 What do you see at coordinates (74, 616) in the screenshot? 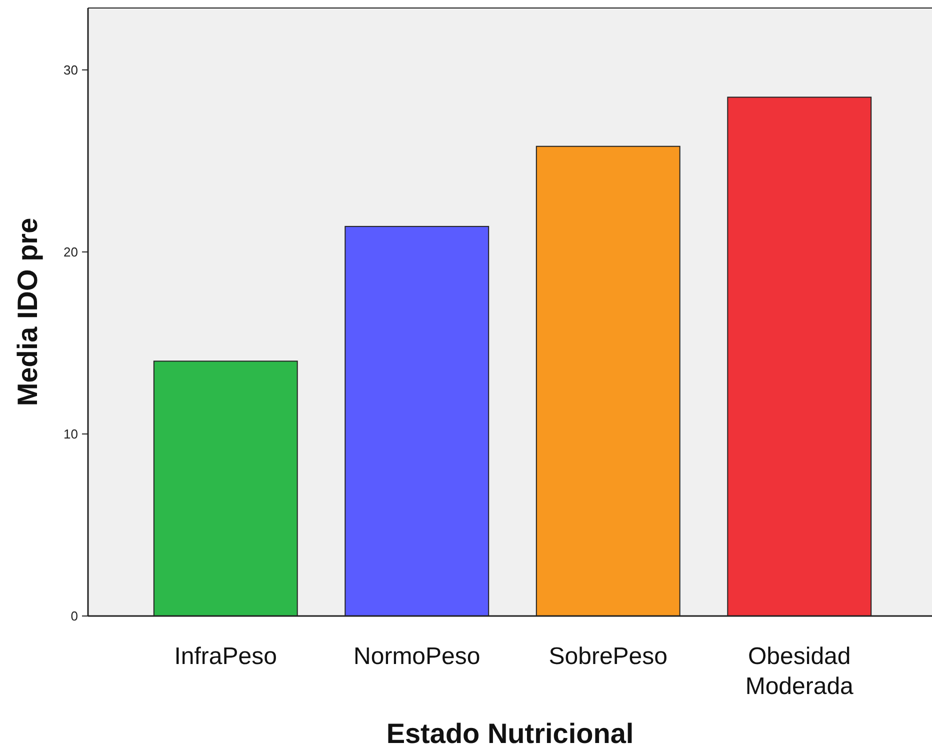
I see `y-tick-label: 0` at bounding box center [74, 616].